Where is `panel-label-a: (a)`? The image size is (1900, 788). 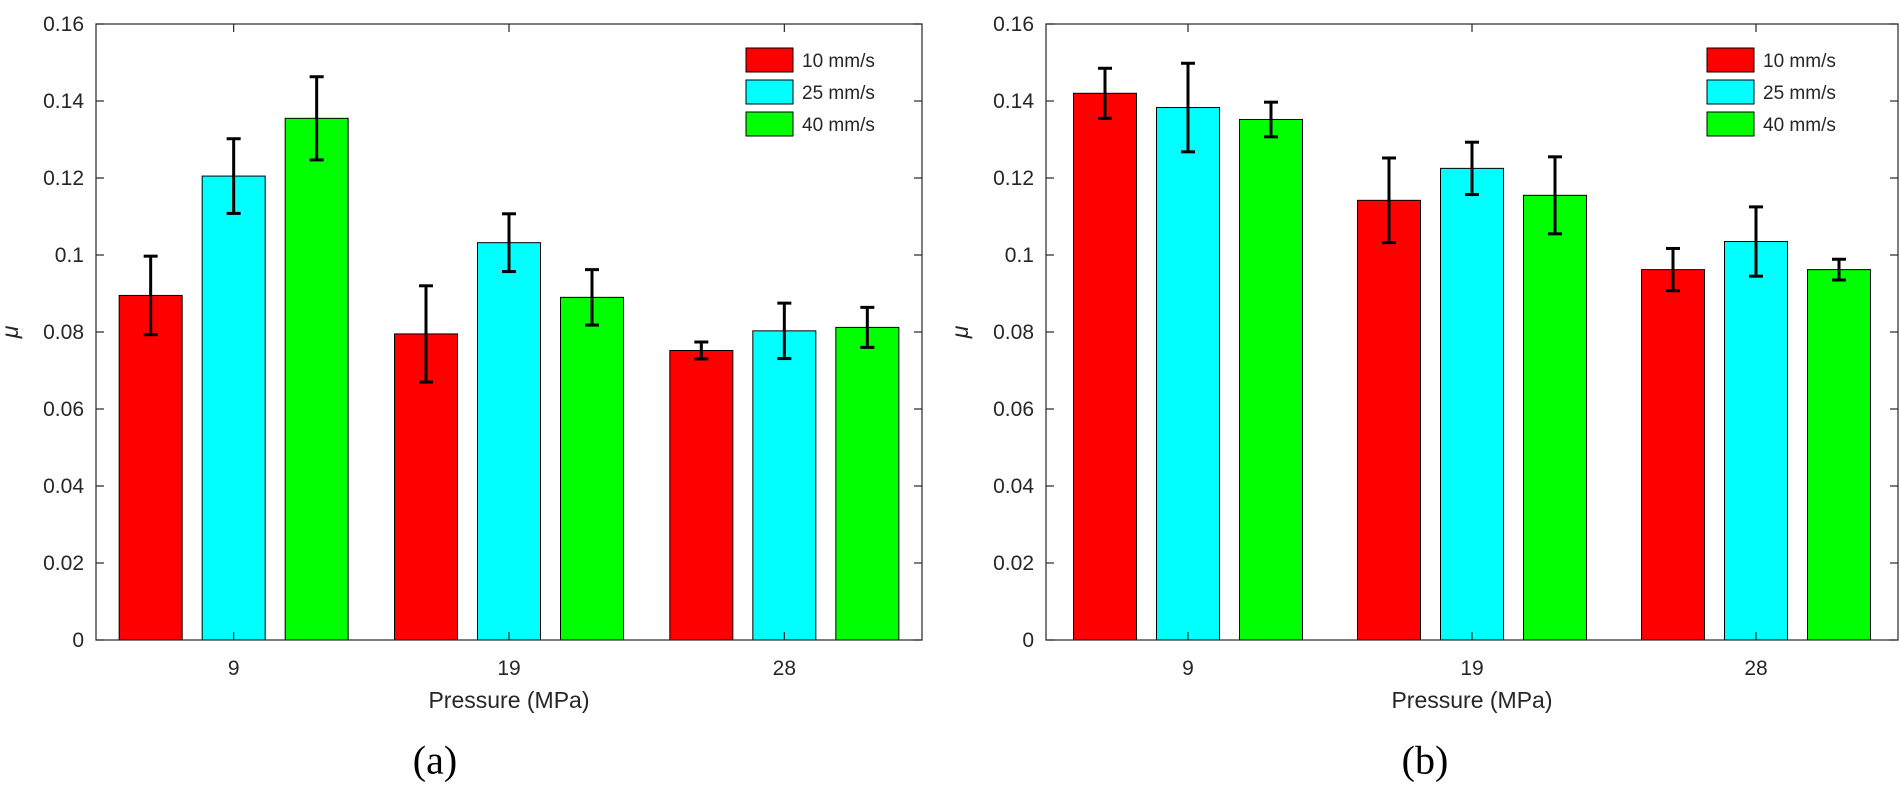 panel-label-a: (a) is located at coordinates (435, 760).